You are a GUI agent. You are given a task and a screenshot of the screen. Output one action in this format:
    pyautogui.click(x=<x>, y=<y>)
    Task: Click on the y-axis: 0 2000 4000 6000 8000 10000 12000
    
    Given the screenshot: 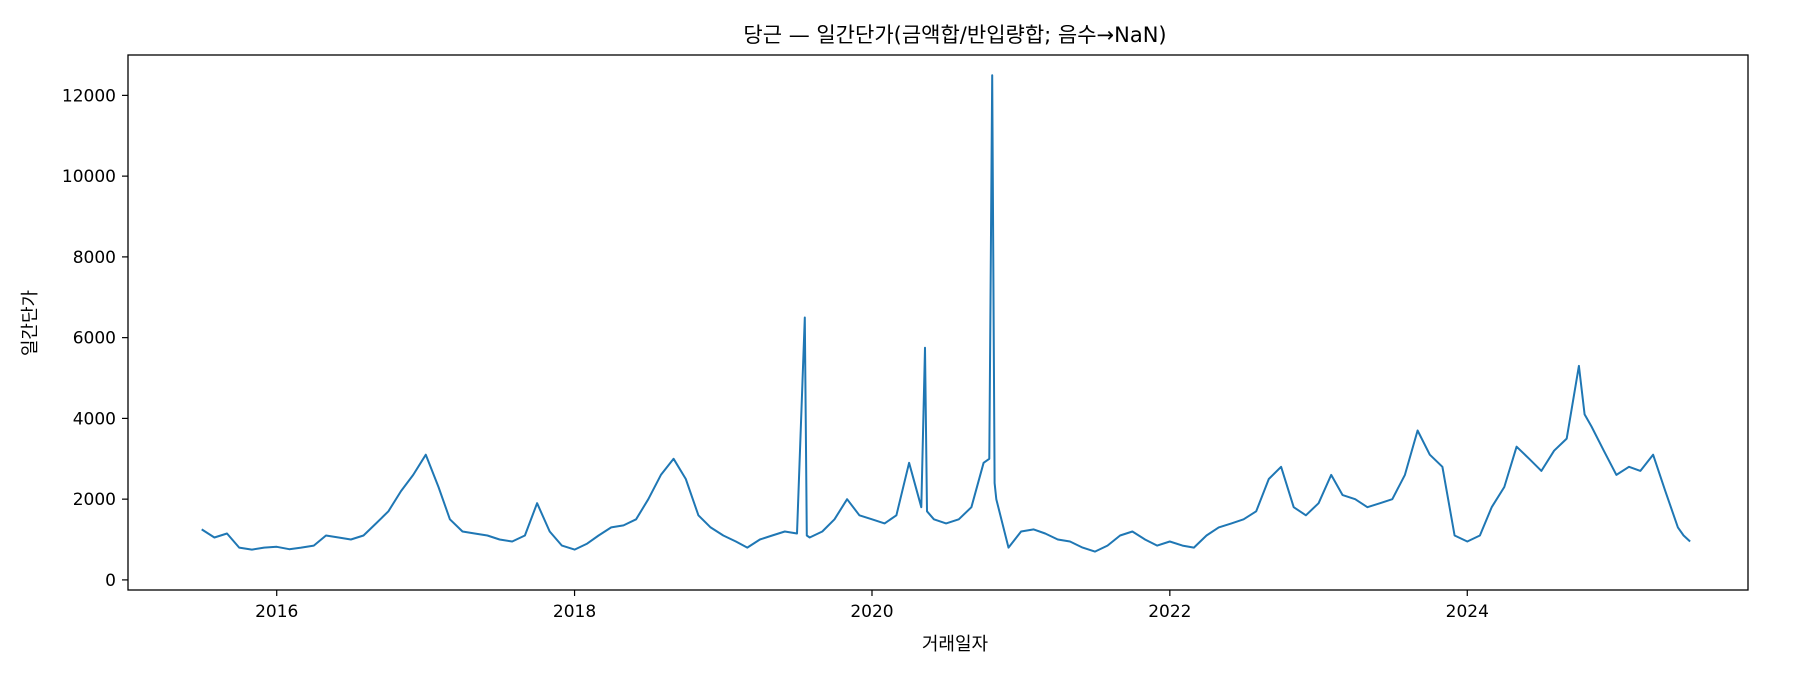 What is the action you would take?
    pyautogui.click(x=95, y=338)
    